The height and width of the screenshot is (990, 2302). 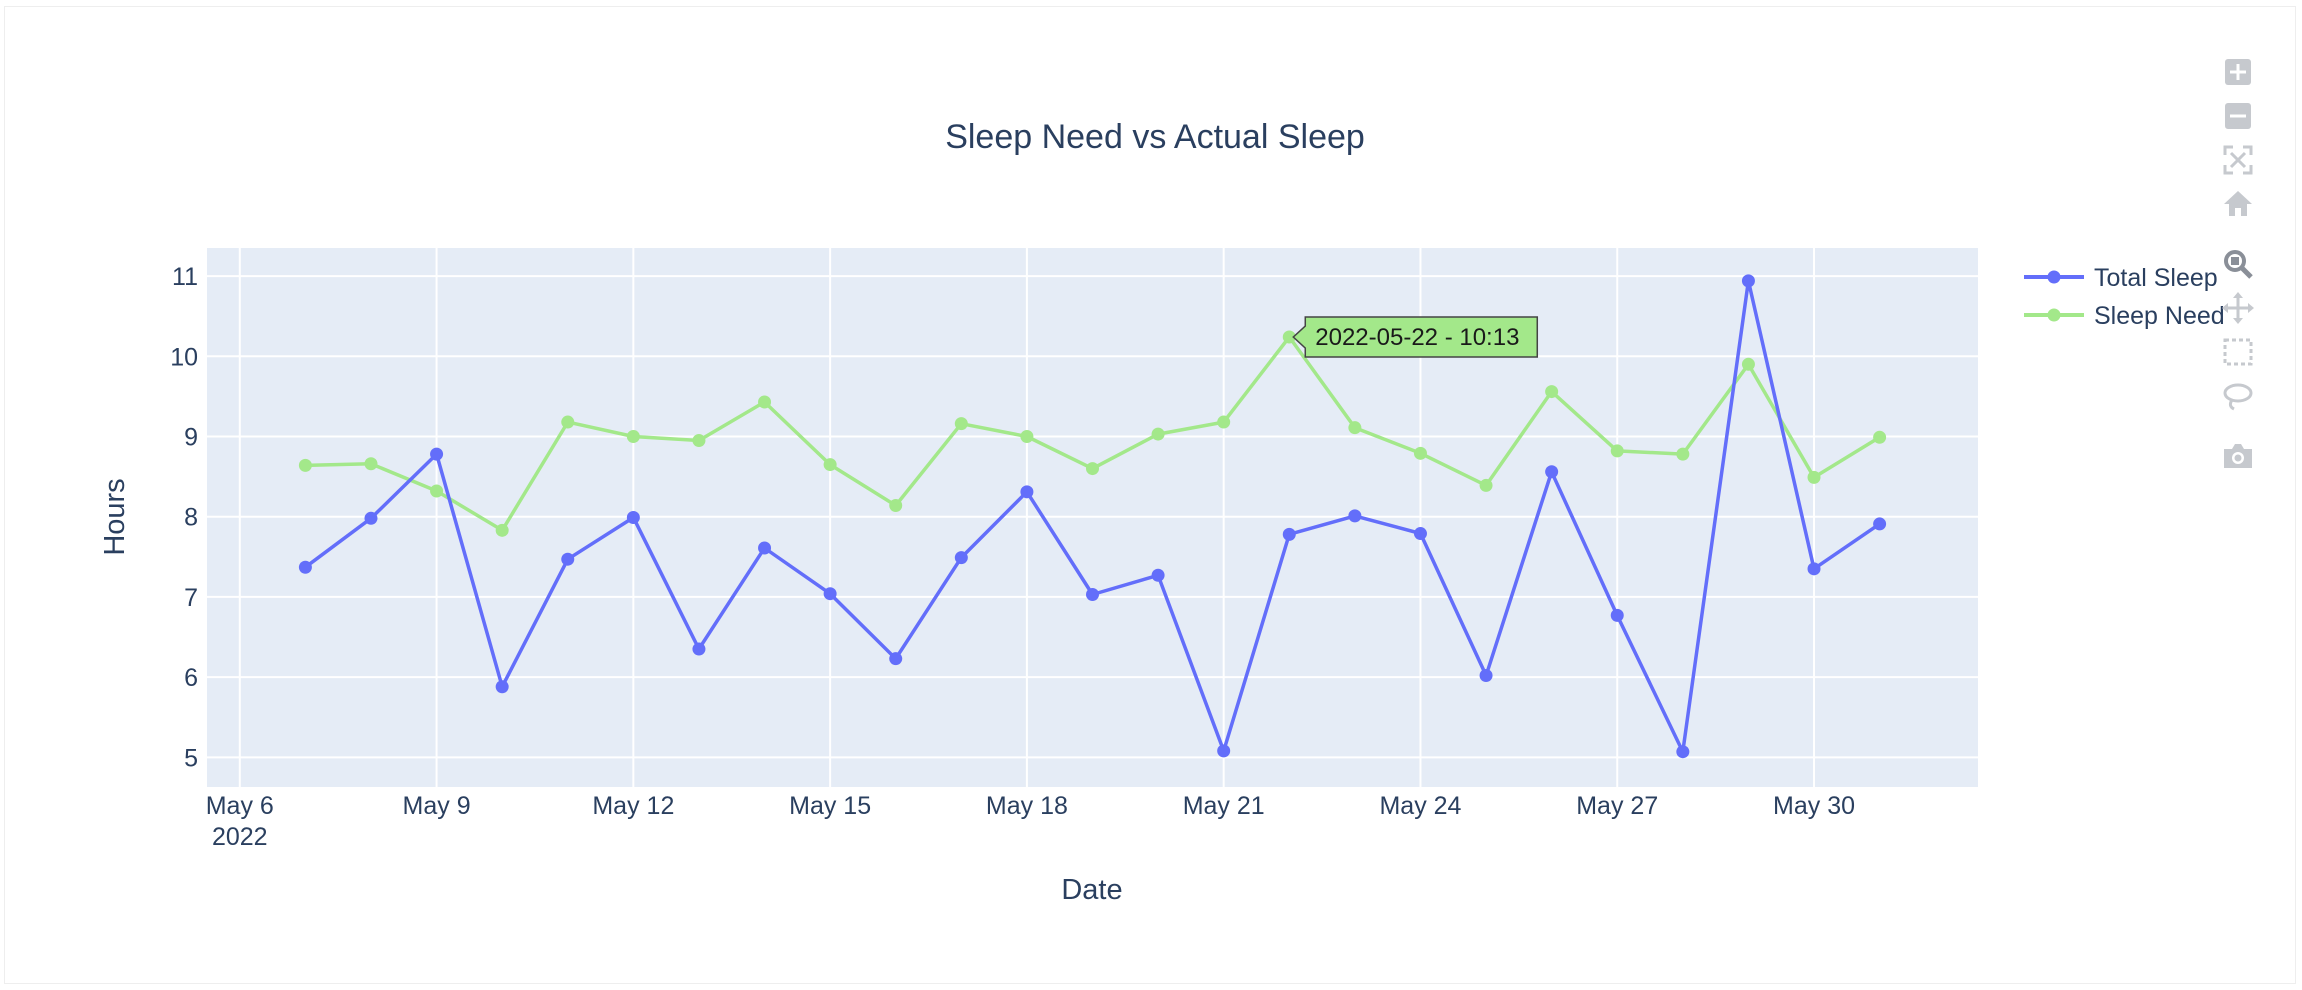 I want to click on y-tick-label: 8, so click(x=191, y=518).